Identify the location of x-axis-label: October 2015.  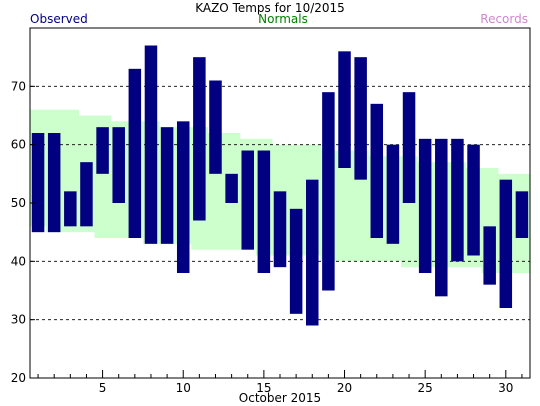
(280, 398).